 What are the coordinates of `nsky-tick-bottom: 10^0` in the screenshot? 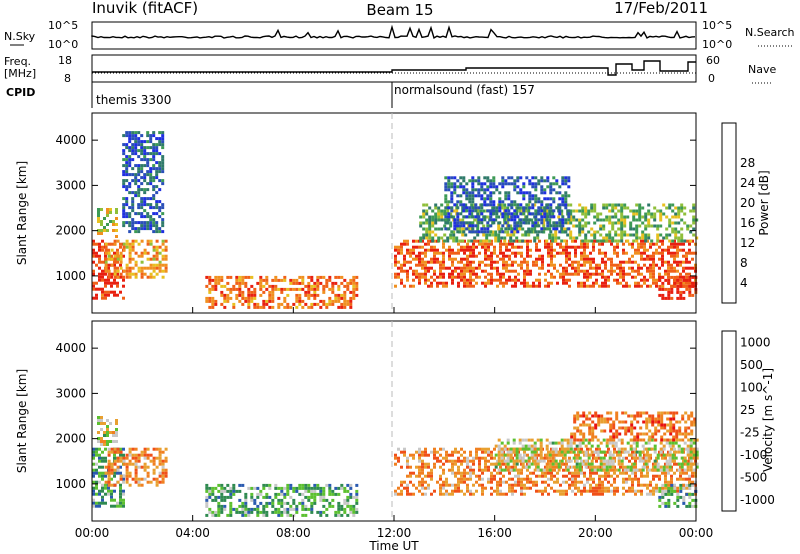 It's located at (63, 44).